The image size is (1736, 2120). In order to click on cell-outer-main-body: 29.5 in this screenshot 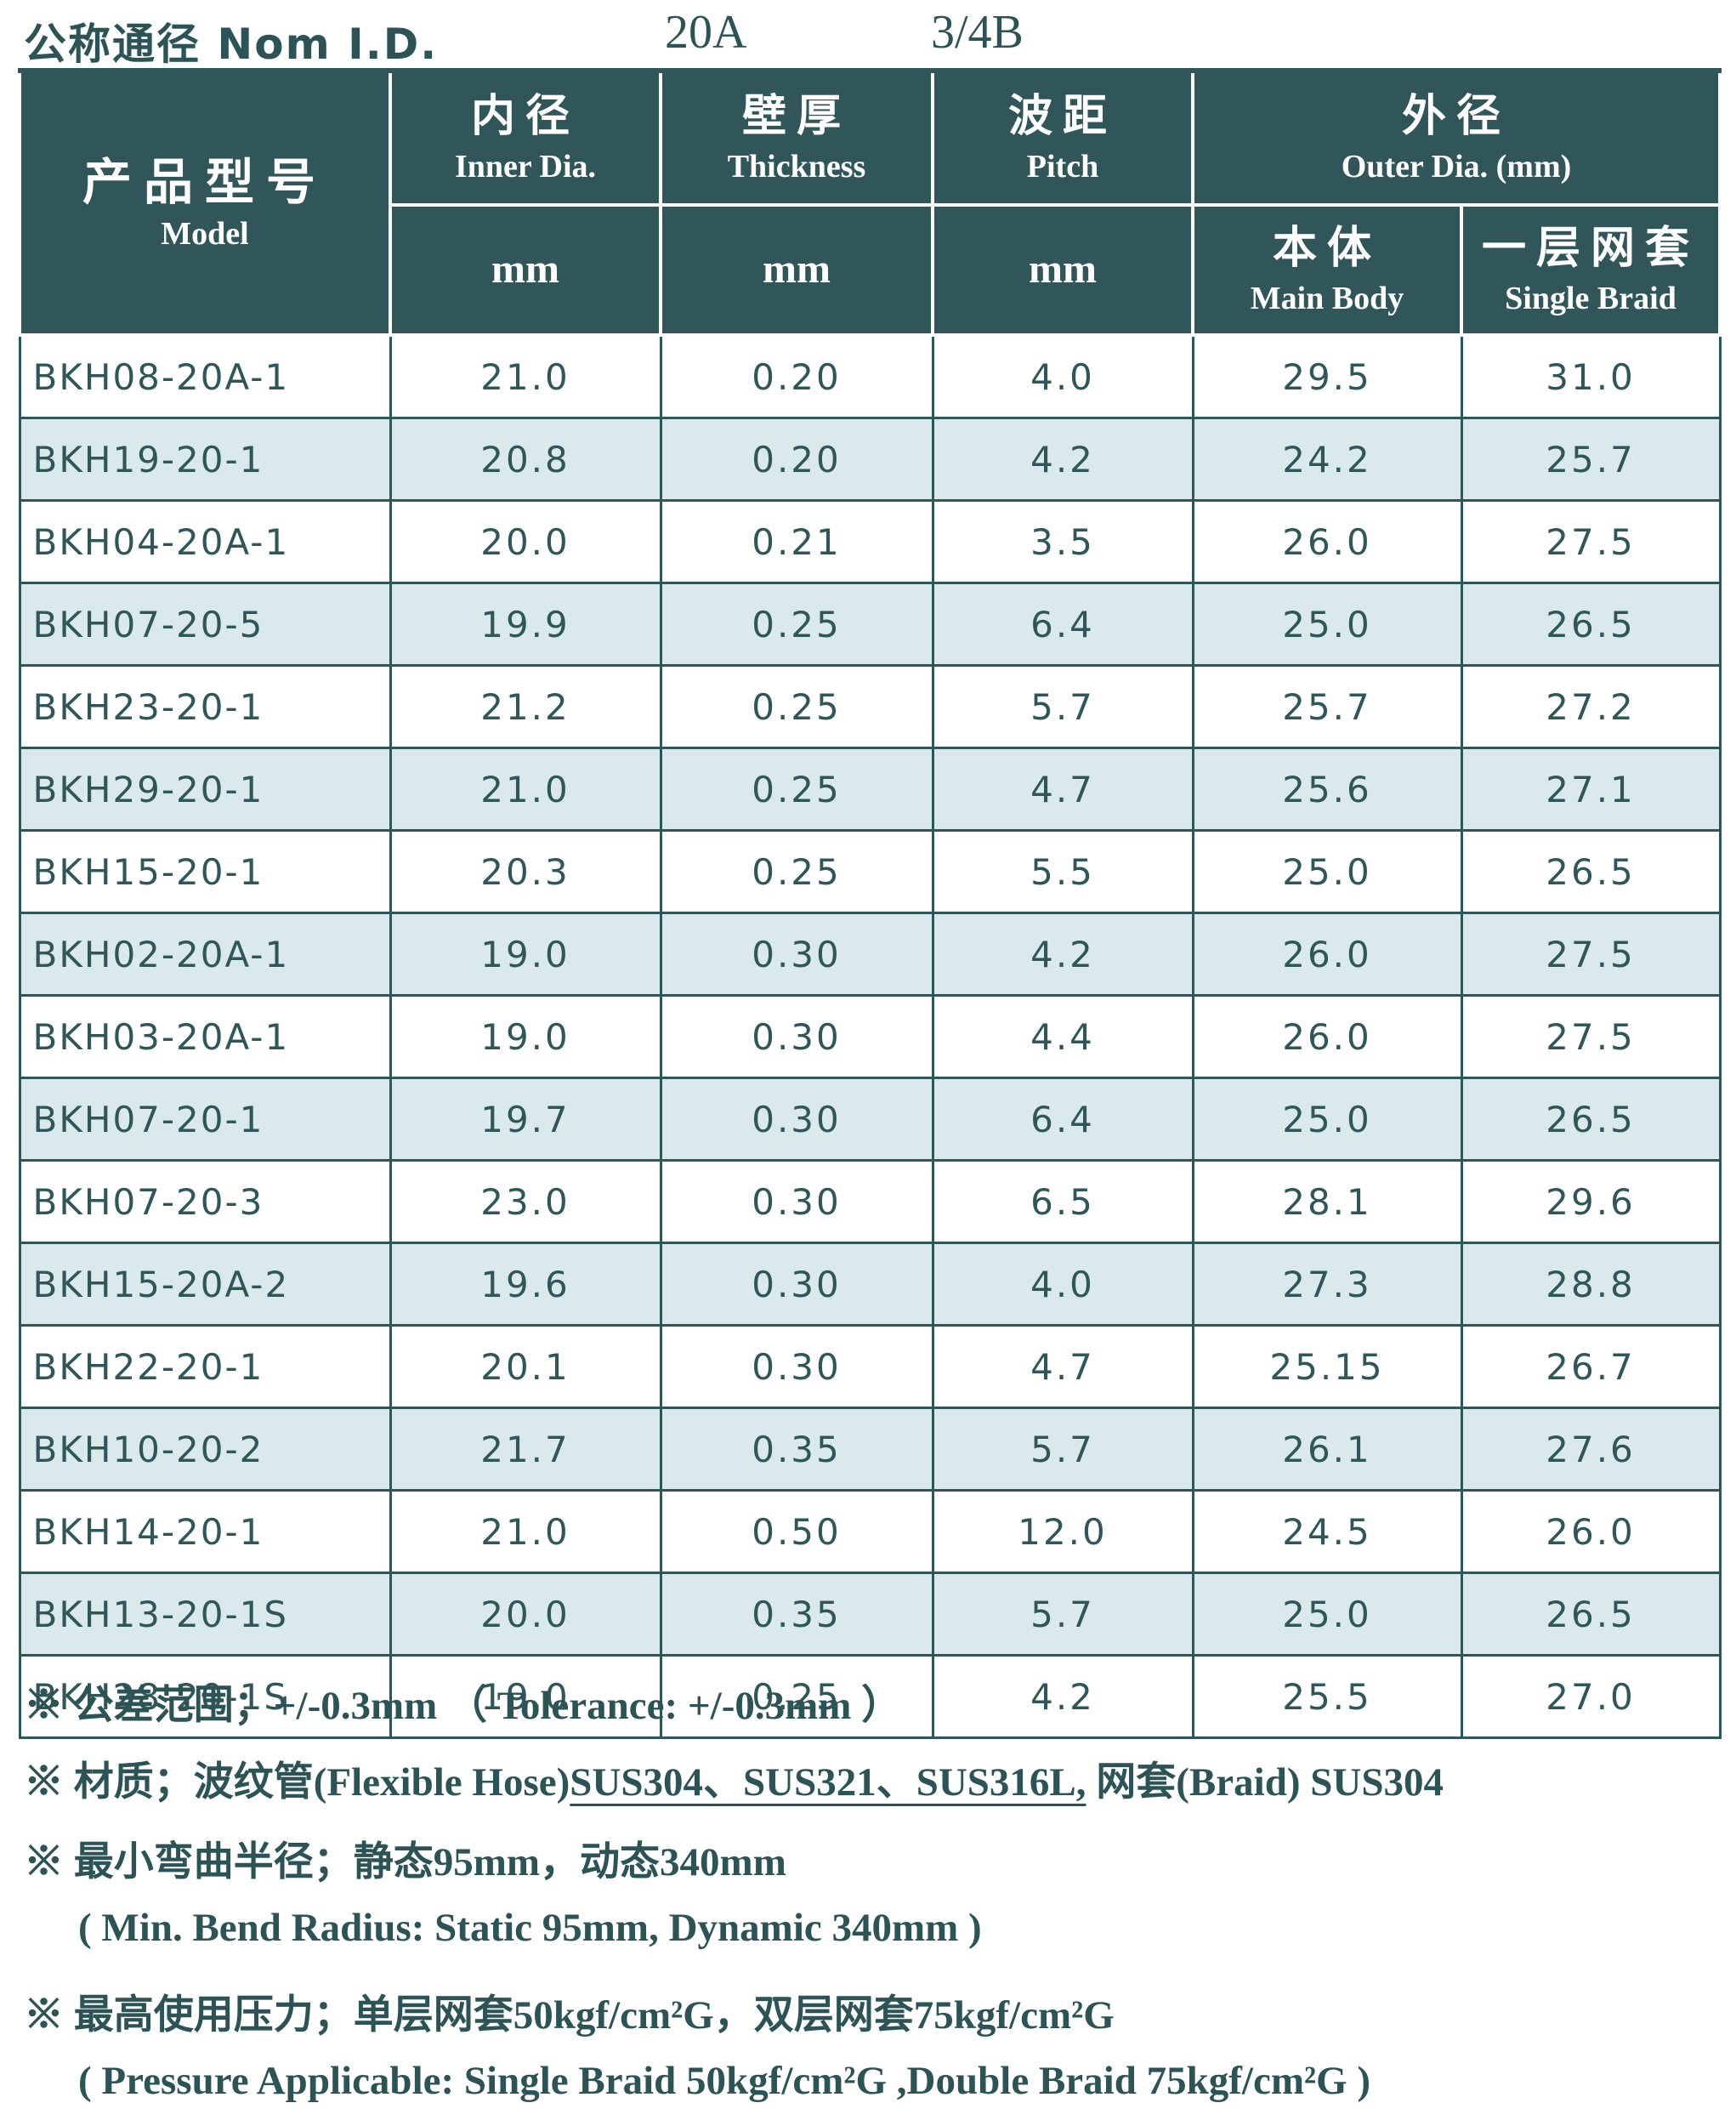, I will do `click(1327, 376)`.